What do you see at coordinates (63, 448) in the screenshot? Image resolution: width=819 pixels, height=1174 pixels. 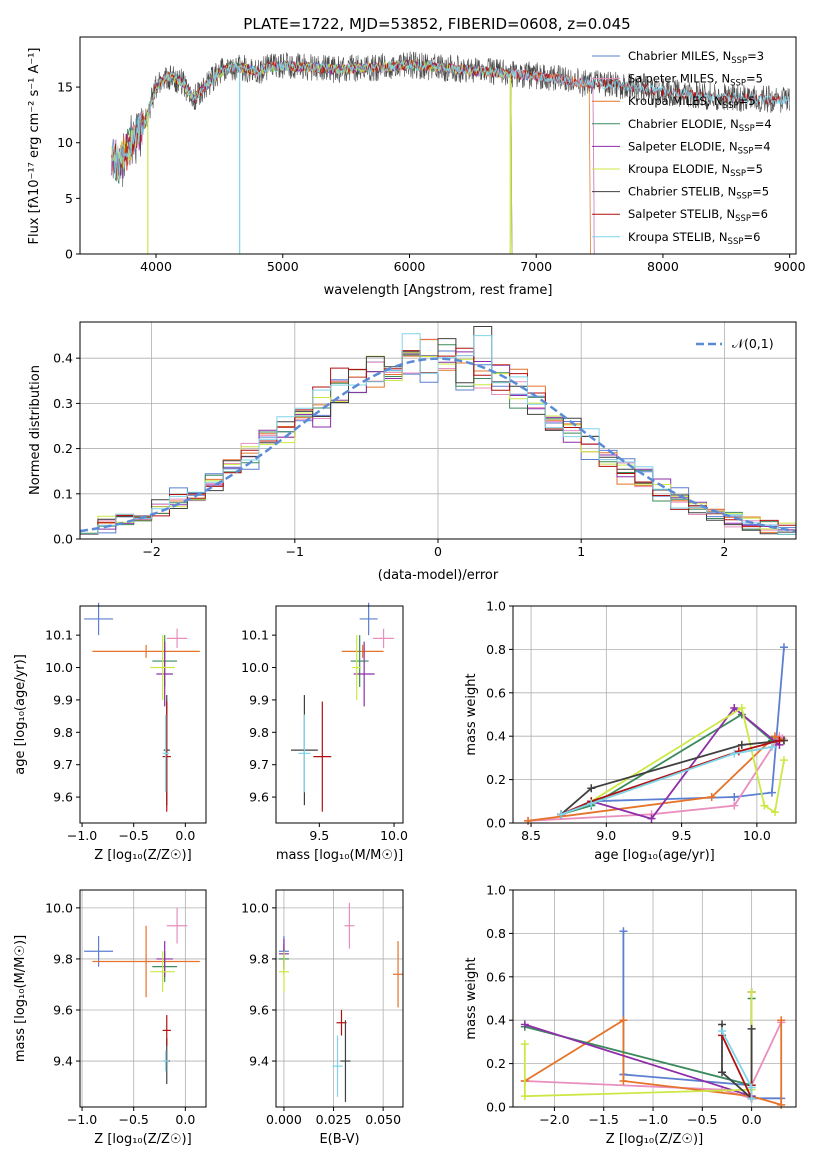 I see `y-tick-label: 0.2` at bounding box center [63, 448].